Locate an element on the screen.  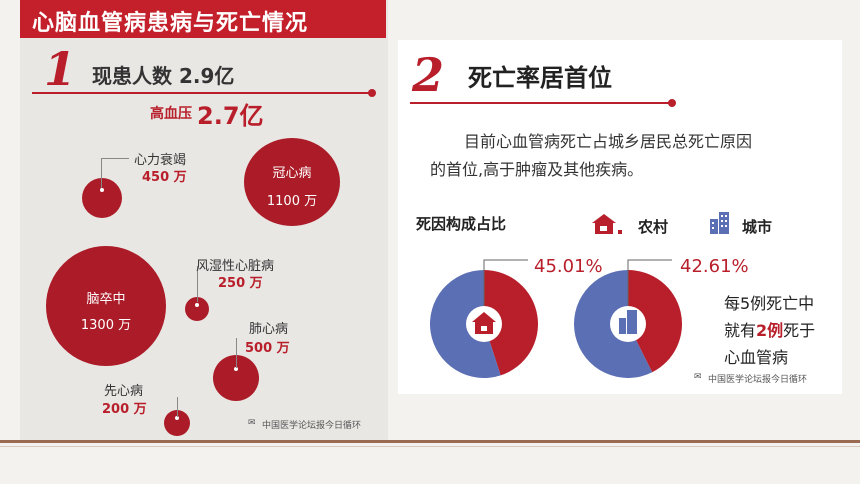
description-line-2: 的首位,高于肿瘤及其他疾病。 is located at coordinates (537, 169).